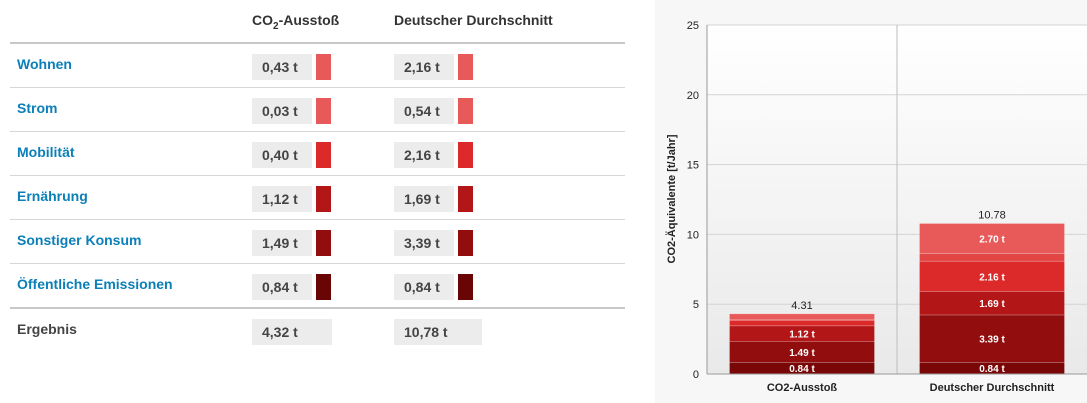 The height and width of the screenshot is (403, 1087). Describe the element at coordinates (282, 243) in the screenshot. I see `row-value-co2: 1,49 t` at that location.